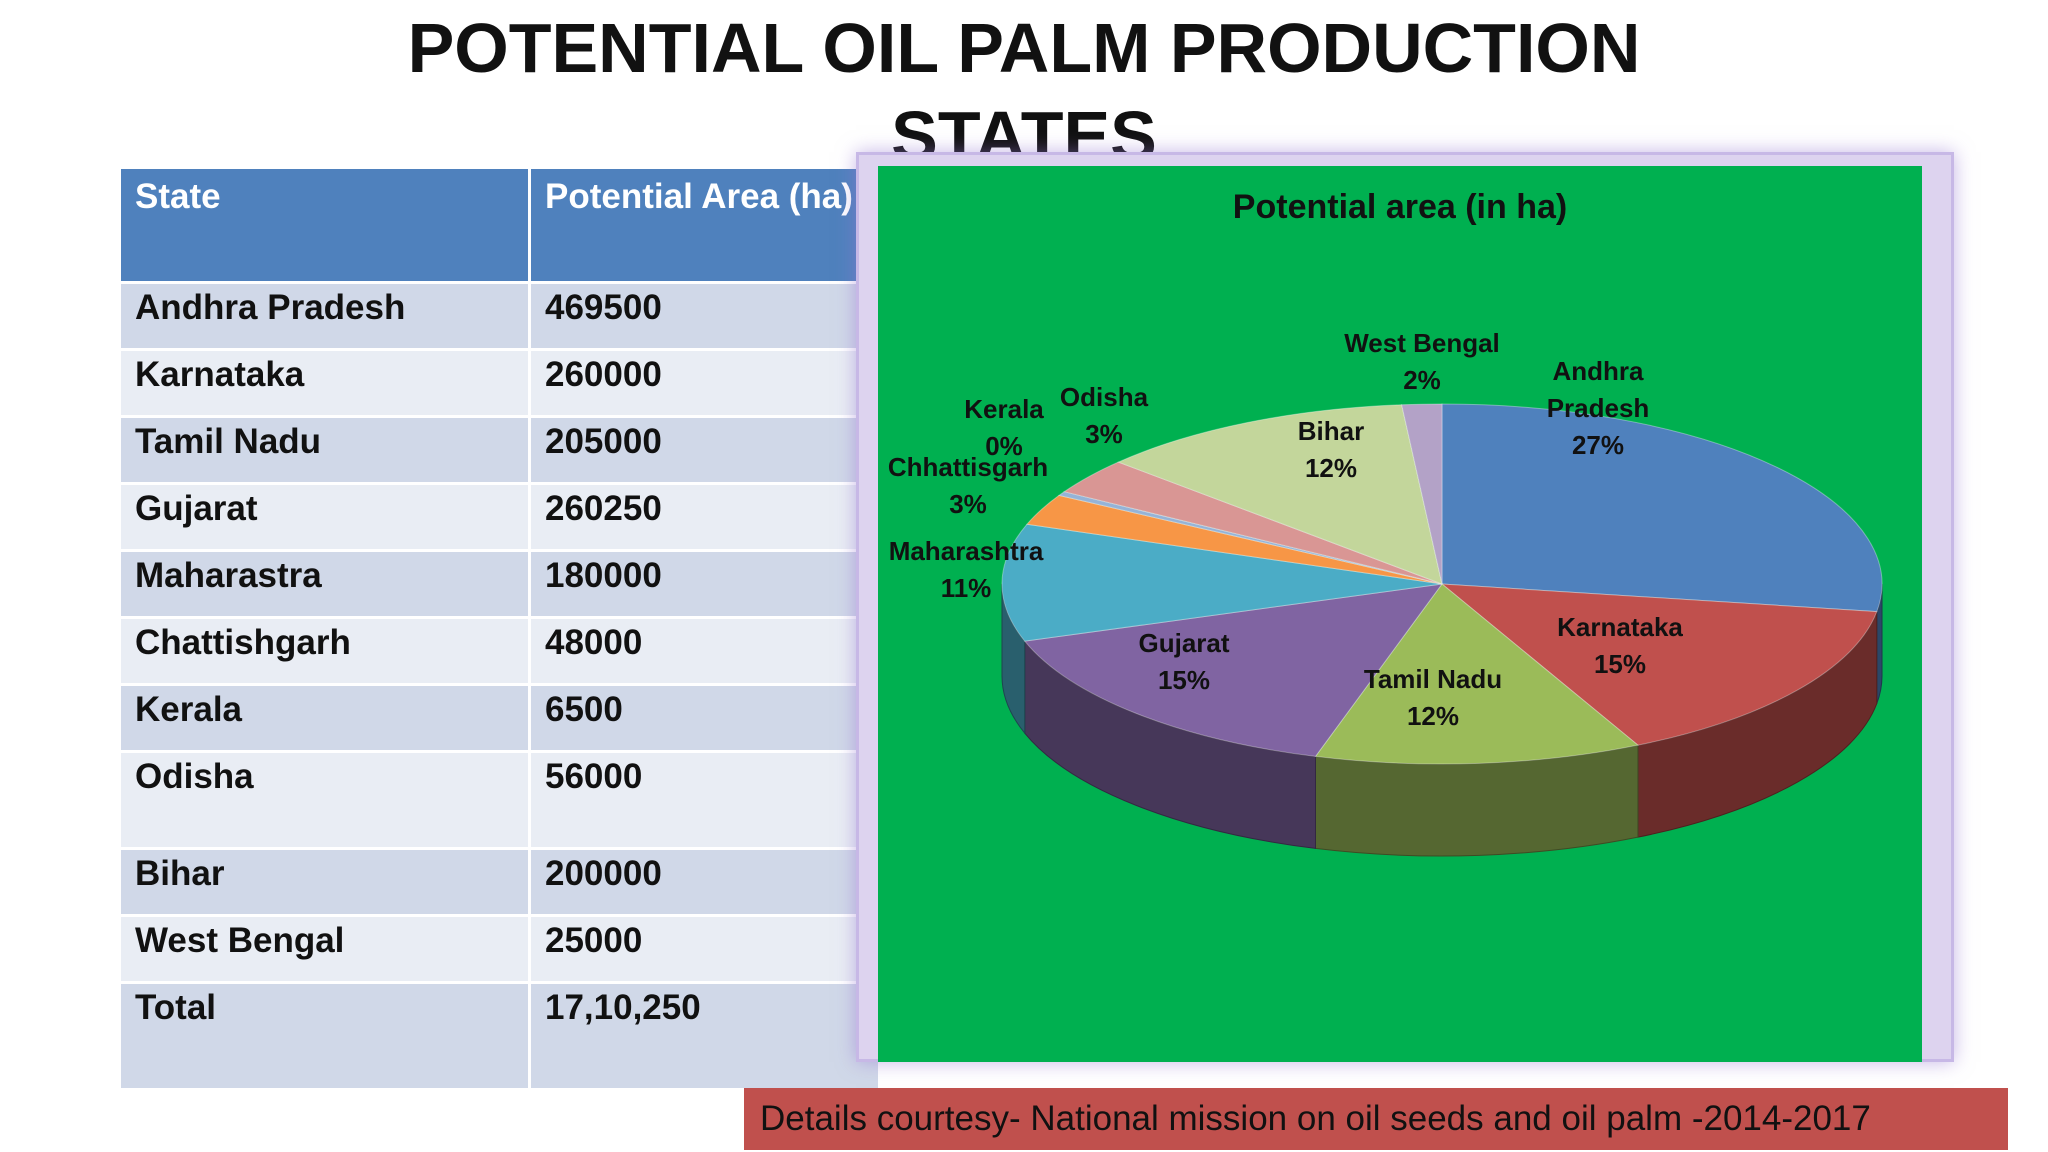  I want to click on slide-title-line1: POTENTIAL OIL PALM PRODUCTION, so click(1024, 48).